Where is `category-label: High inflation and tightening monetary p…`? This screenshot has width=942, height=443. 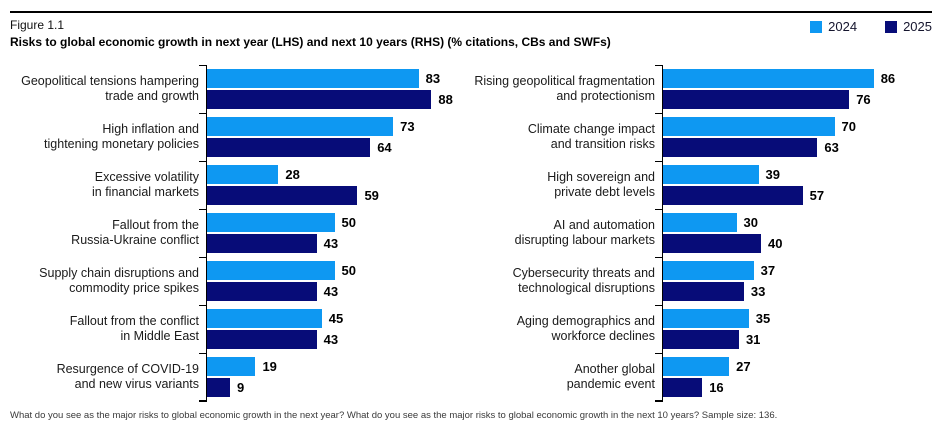
category-label: High inflation and tightening monetary p… is located at coordinates (121, 136).